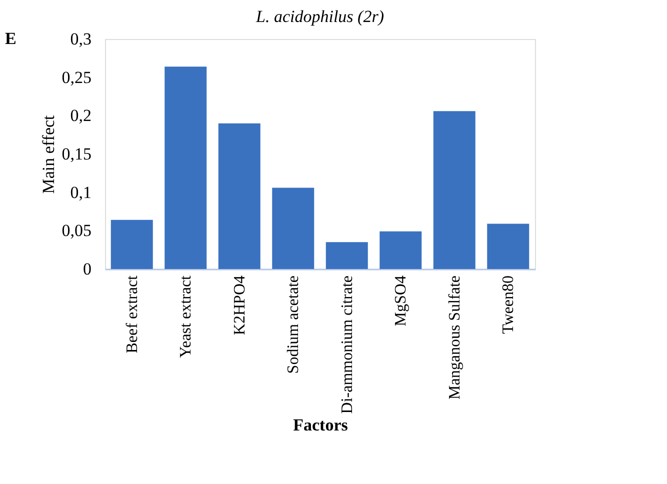  I want to click on chart-title: L. acidophilus (2r), so click(319, 16).